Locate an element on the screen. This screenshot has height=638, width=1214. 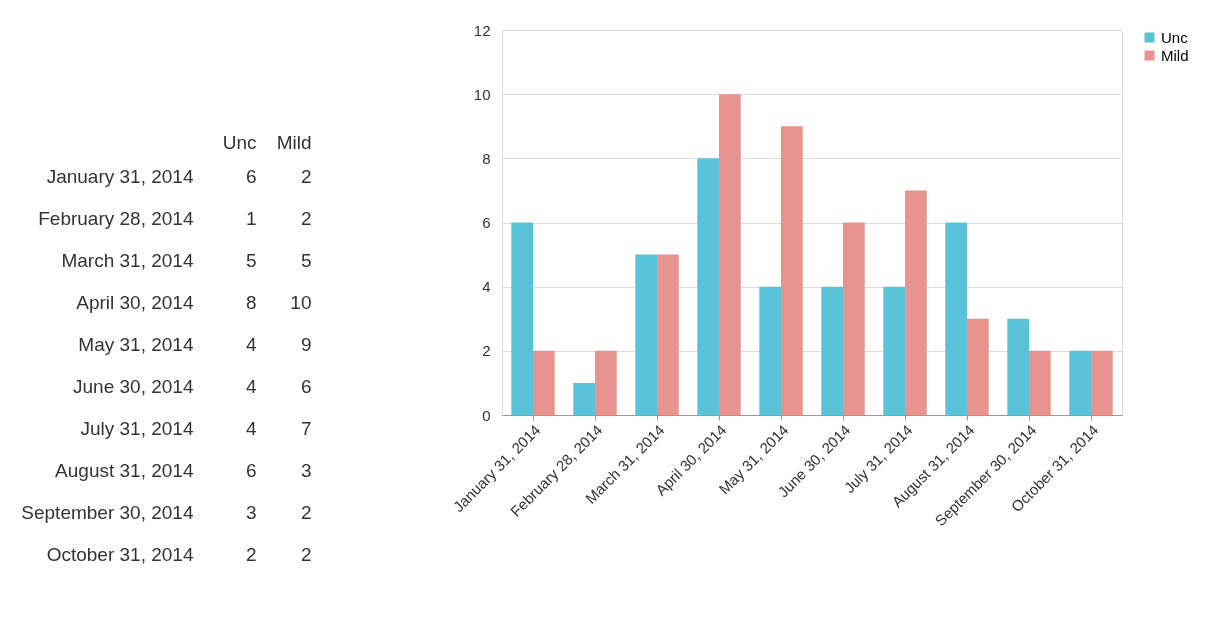
y-tick-label: 8 is located at coordinates (486, 158).